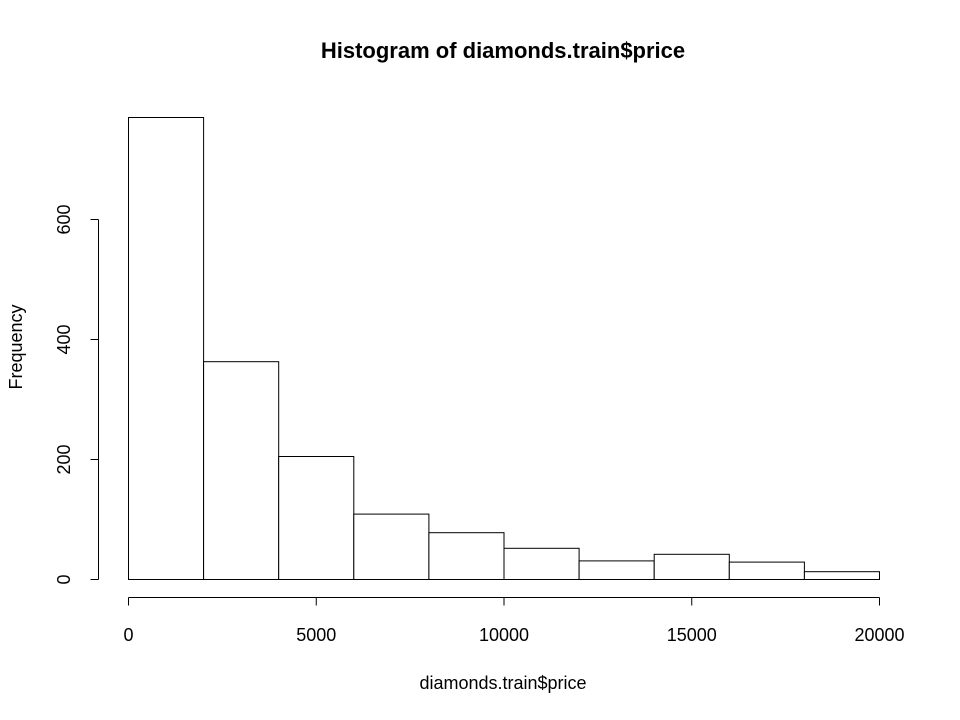 Image resolution: width=960 pixels, height=720 pixels. Describe the element at coordinates (16, 346) in the screenshot. I see `y-axis-label: Frequency` at that location.